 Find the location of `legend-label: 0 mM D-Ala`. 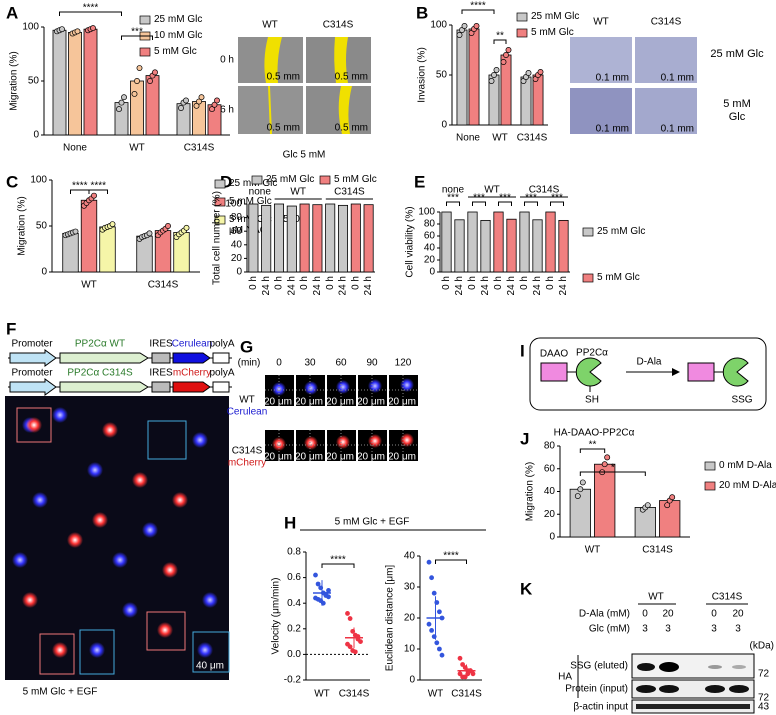

legend-label: 0 mM D-Ala is located at coordinates (745, 465).